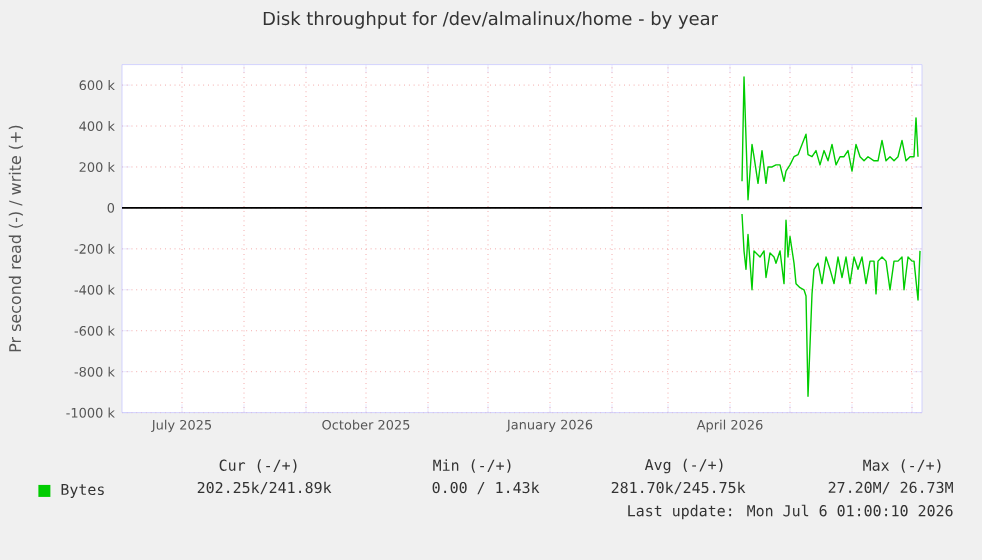 This screenshot has height=560, width=982. Describe the element at coordinates (490, 20) in the screenshot. I see `chart-title: Disk throughput for /dev/almalinux/home - by year` at that location.